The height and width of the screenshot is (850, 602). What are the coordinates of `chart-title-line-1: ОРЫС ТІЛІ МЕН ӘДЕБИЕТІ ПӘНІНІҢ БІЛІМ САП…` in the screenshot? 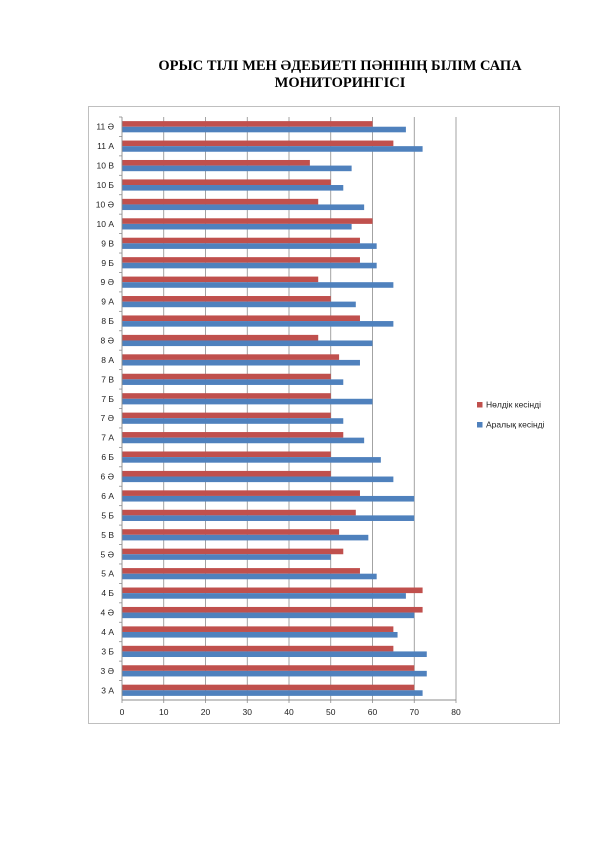 It's located at (340, 66).